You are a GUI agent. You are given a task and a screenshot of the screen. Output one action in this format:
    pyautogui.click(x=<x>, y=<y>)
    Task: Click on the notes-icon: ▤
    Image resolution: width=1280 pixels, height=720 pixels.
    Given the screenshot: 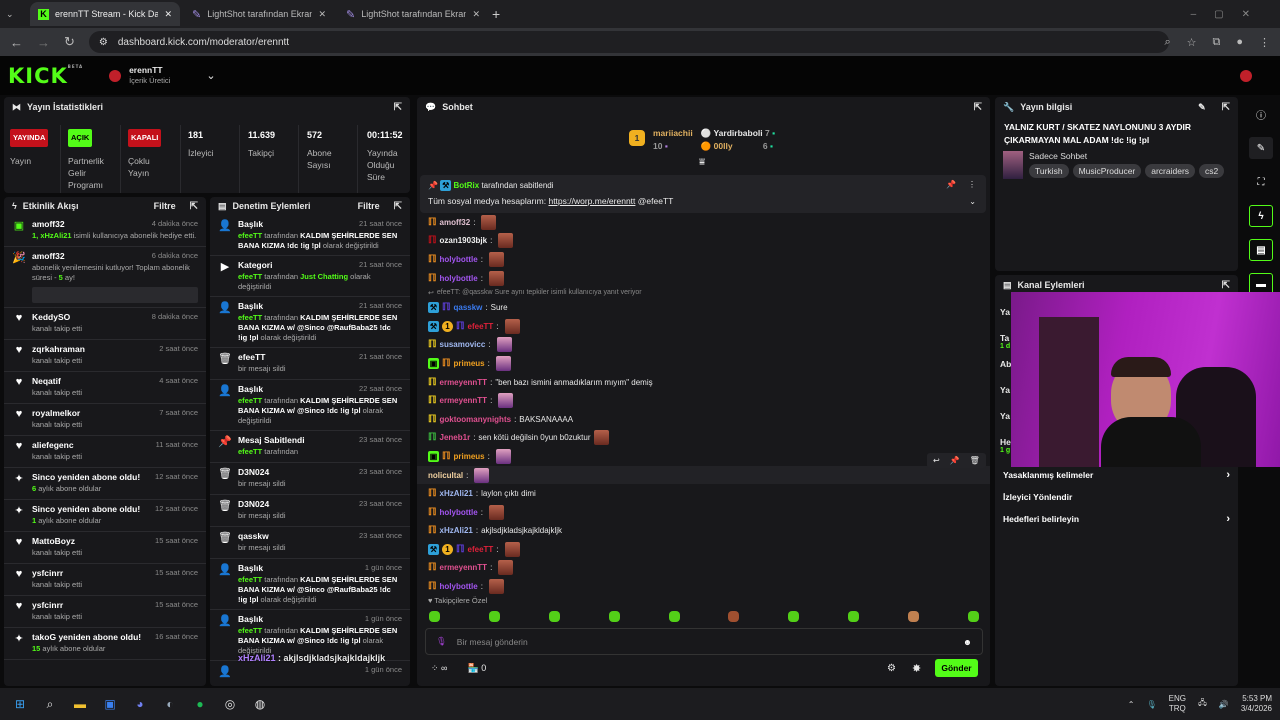 What is the action you would take?
    pyautogui.click(x=1261, y=250)
    